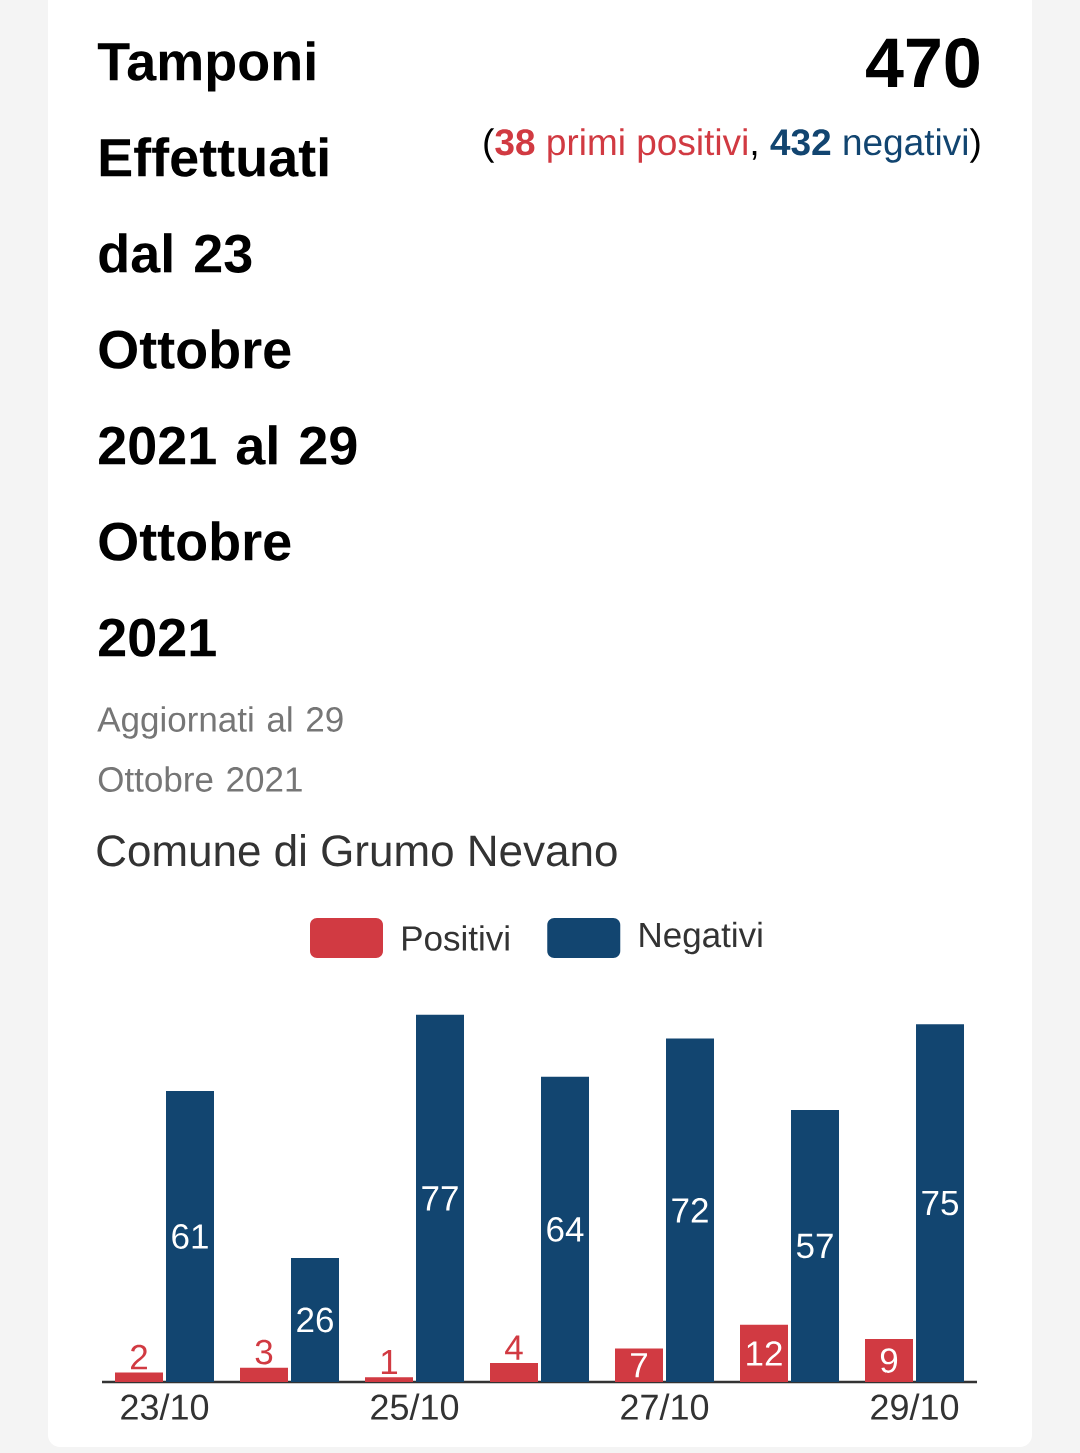  I want to click on legend-label: Positivi, so click(456, 938).